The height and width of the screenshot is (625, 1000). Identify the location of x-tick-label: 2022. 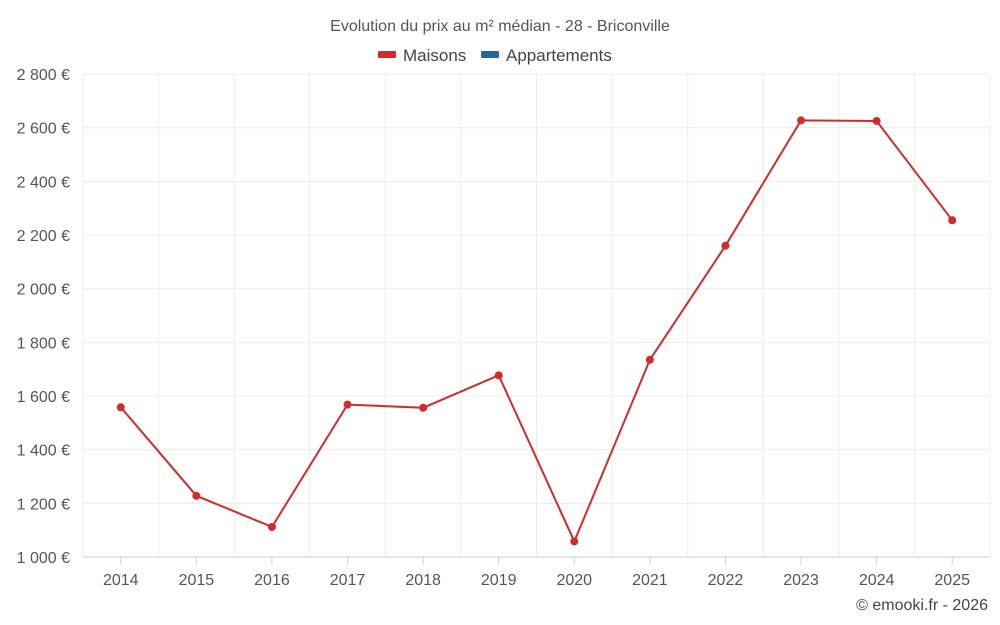
(726, 580).